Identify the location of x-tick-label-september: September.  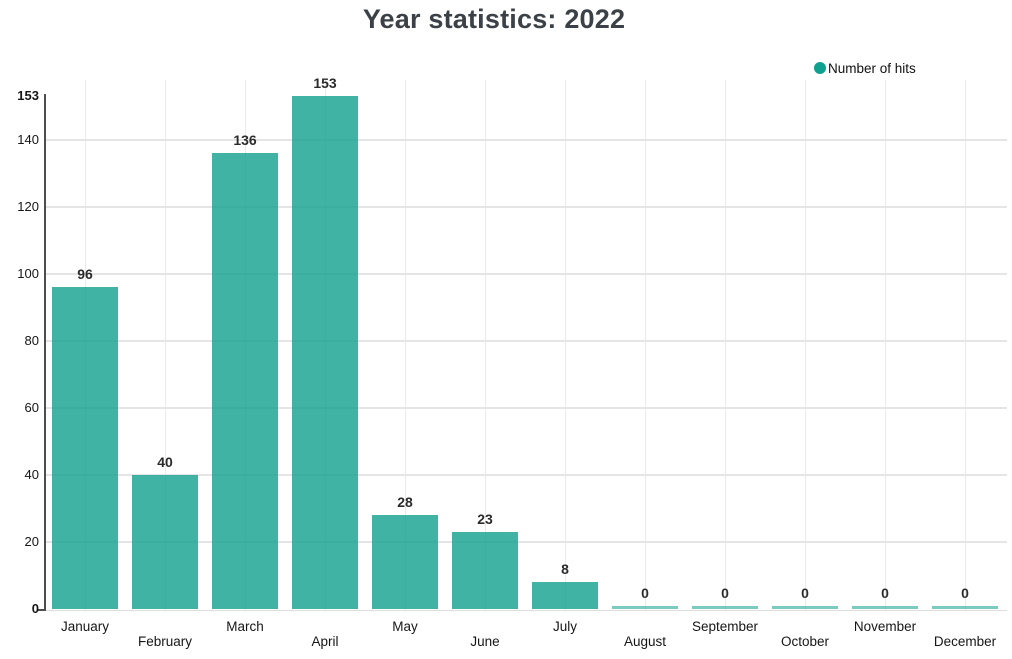
(725, 626).